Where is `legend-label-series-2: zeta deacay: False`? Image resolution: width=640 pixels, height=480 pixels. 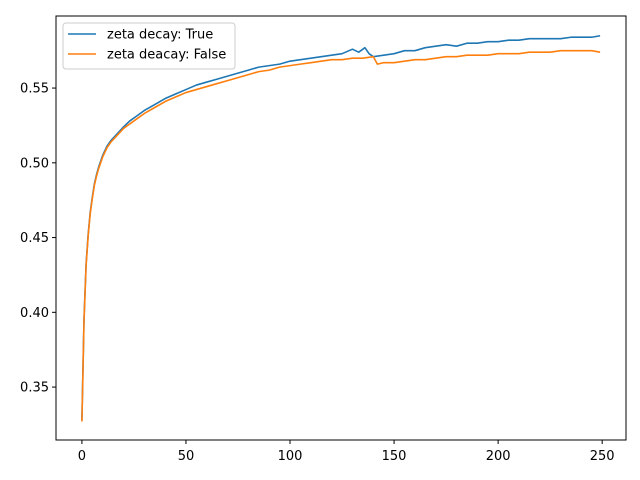
legend-label-series-2: zeta deacay: False is located at coordinates (166, 55).